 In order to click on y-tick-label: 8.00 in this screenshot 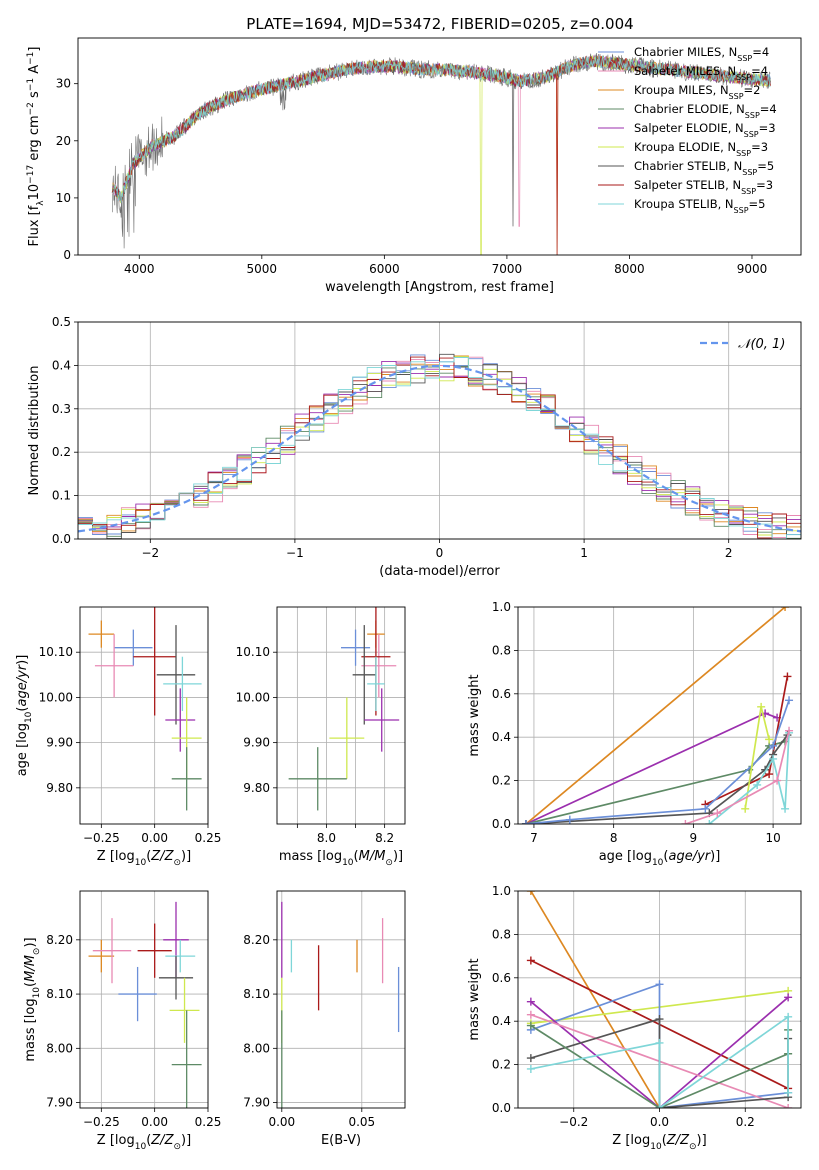, I will do `click(256, 1048)`.